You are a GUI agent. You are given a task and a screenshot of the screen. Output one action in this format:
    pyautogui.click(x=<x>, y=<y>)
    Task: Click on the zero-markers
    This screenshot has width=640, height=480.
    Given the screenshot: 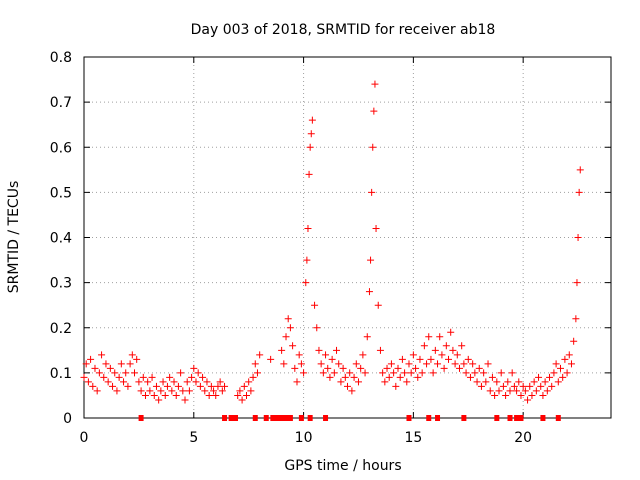 What is the action you would take?
    pyautogui.click(x=349, y=418)
    